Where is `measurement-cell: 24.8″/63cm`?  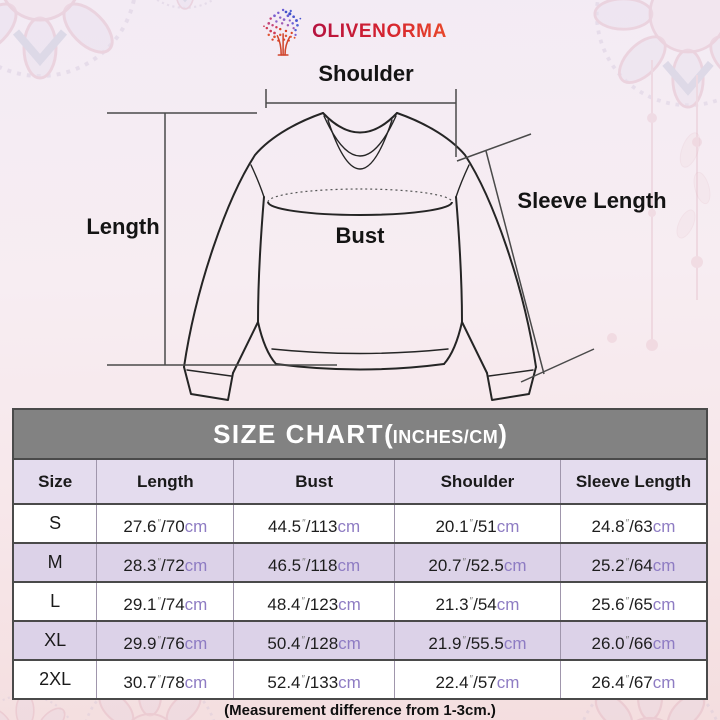
measurement-cell: 24.8″/63cm is located at coordinates (632, 523).